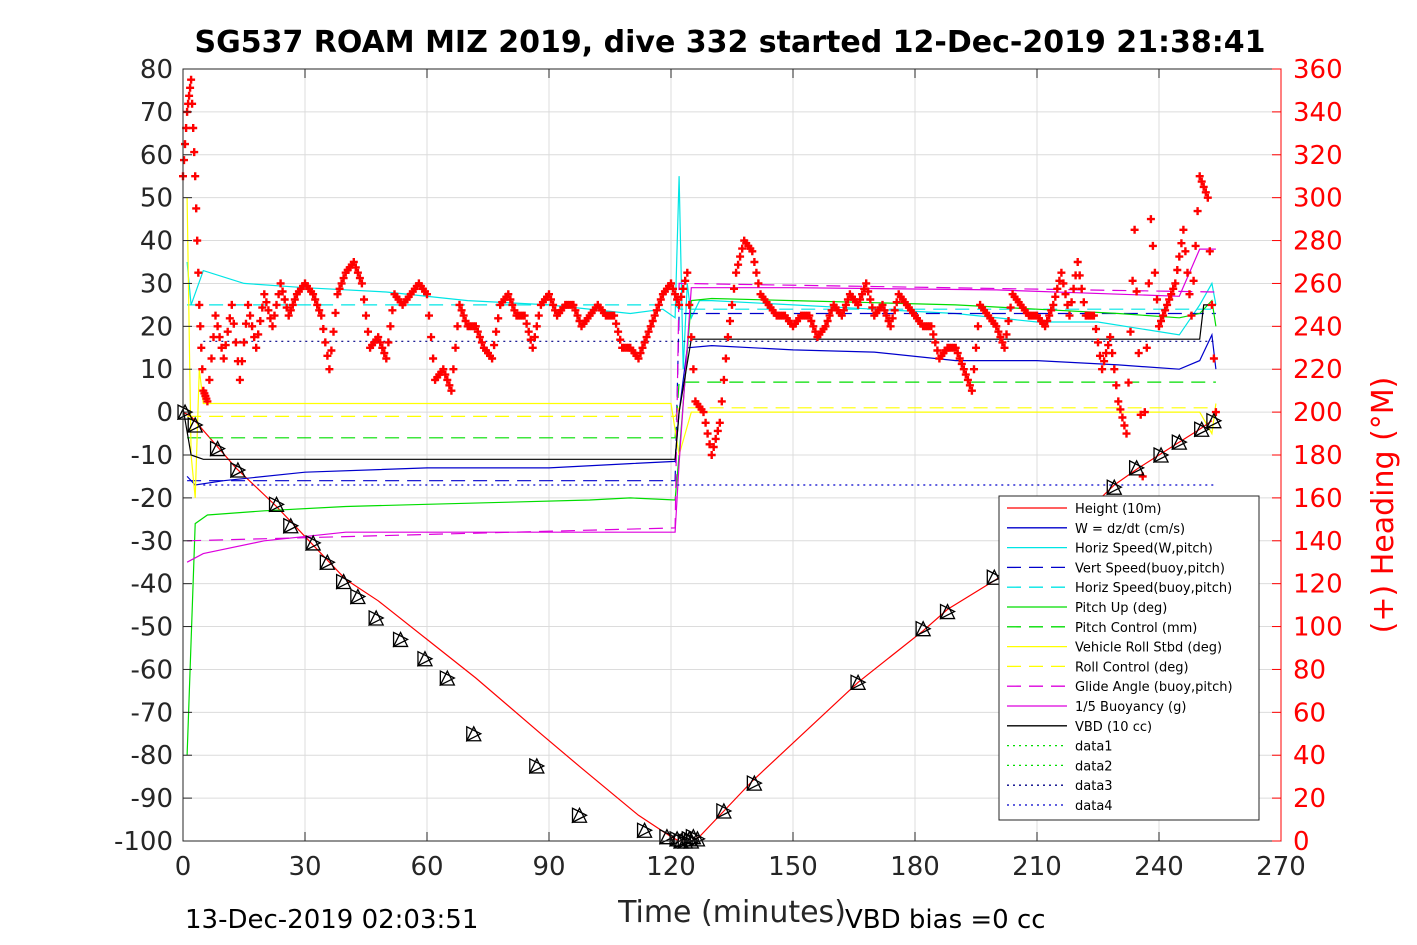 This screenshot has width=1417, height=945. I want to click on left-tick-label: 30, so click(156, 284).